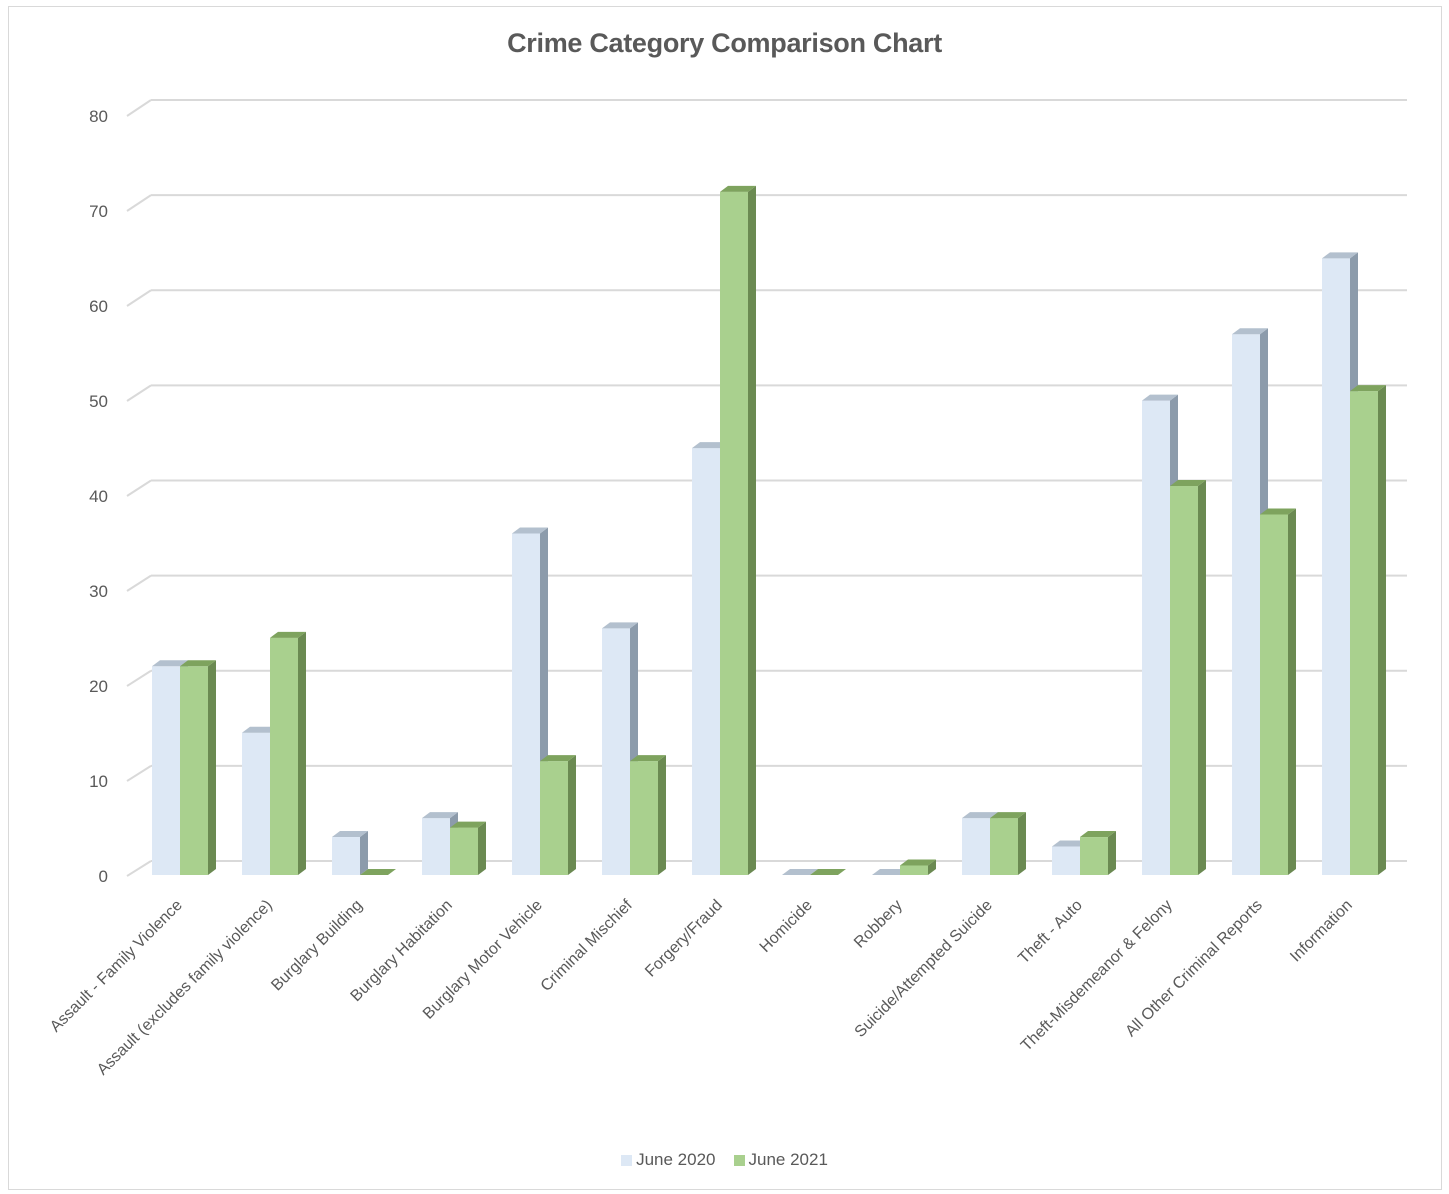 Image resolution: width=1449 pixels, height=1194 pixels. Describe the element at coordinates (1097, 976) in the screenshot. I see `x-tick-label: Theft-Misdemeanor & Felony` at that location.